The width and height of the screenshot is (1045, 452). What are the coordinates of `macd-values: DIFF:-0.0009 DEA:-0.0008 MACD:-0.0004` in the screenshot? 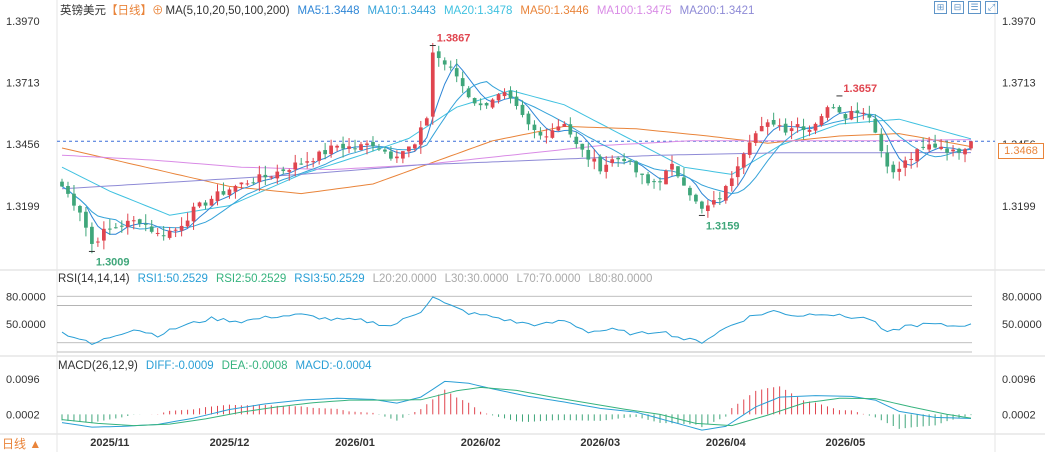 It's located at (263, 366).